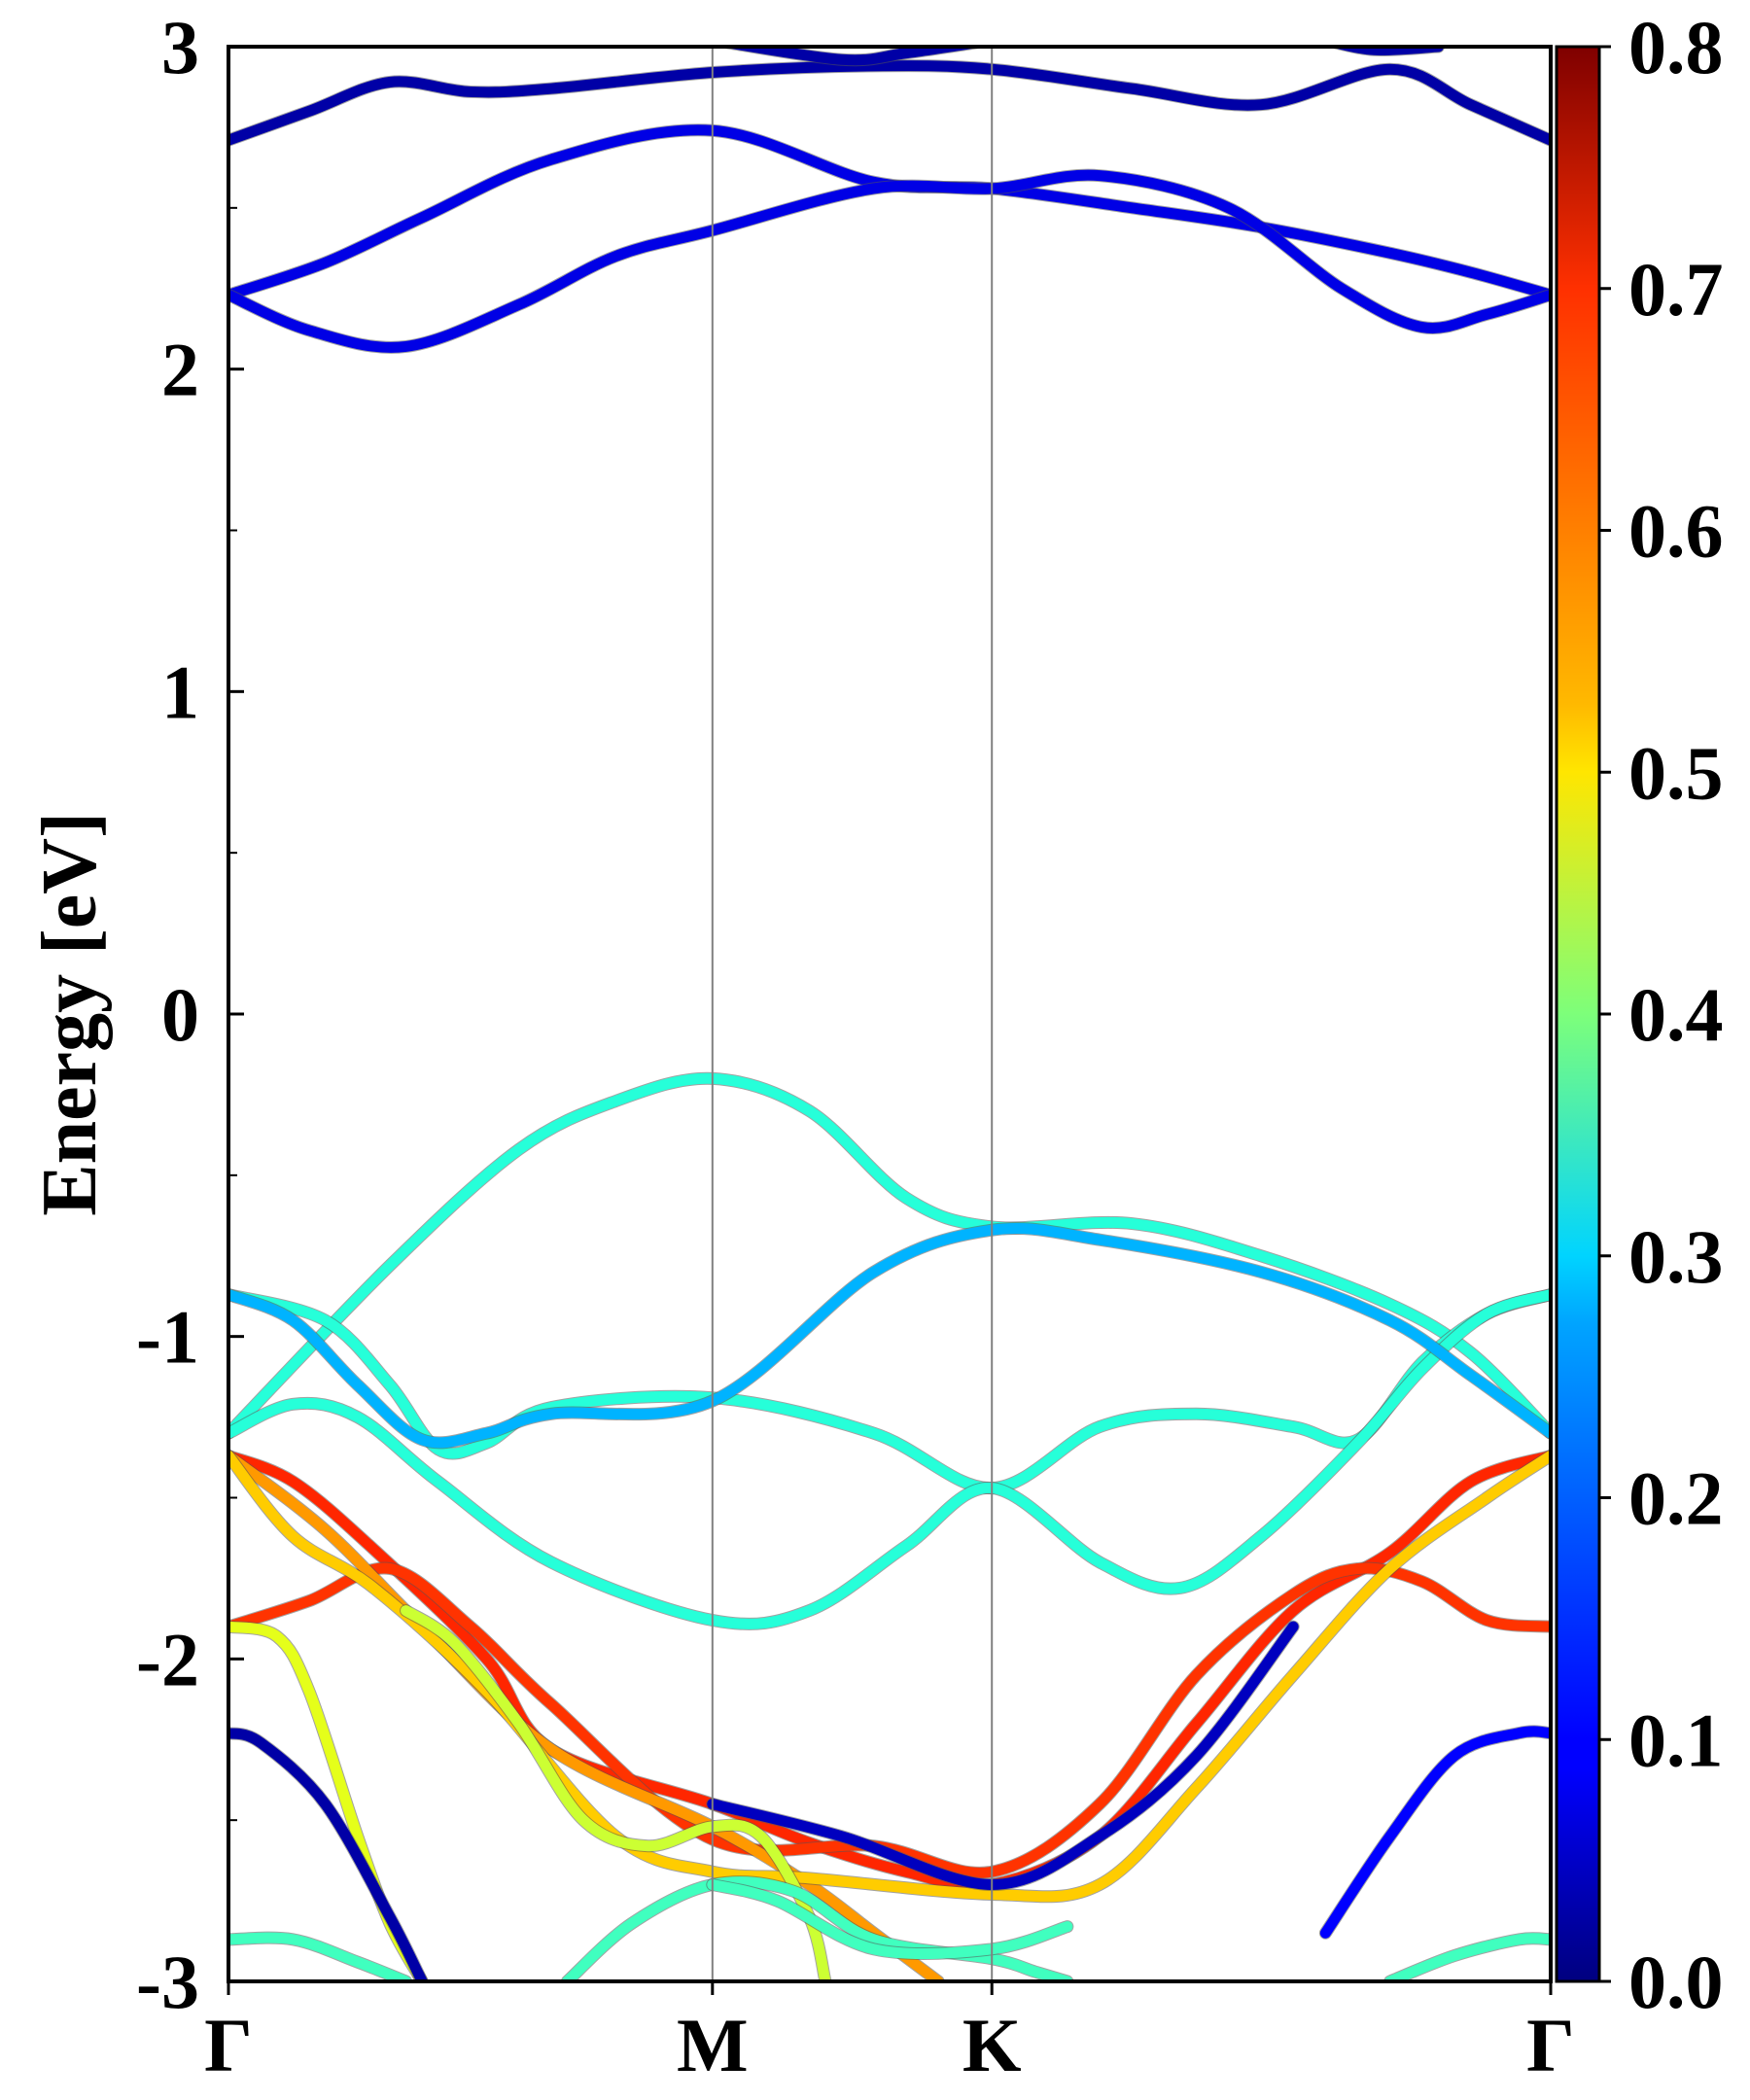  I want to click on colorbar-tick-label: 0.7, so click(1676, 289).